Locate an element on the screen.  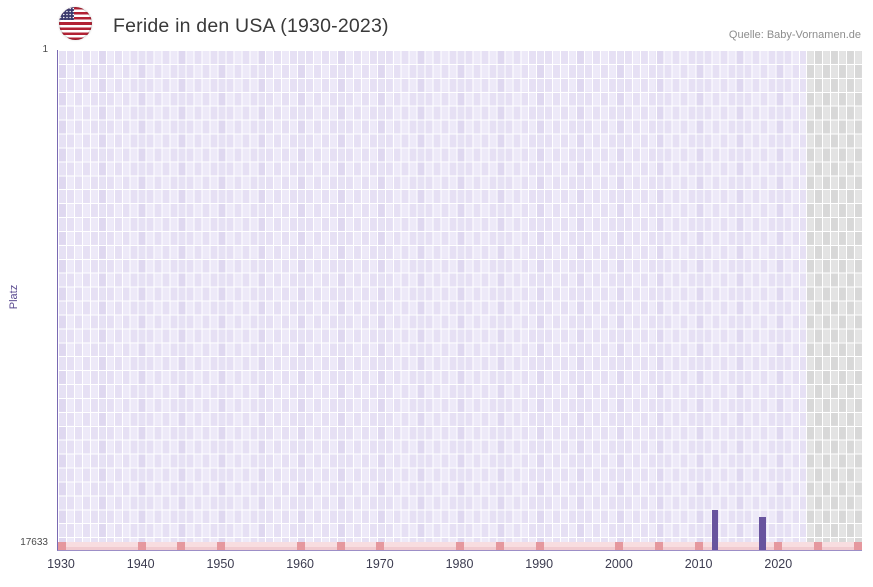
chart-title: Feride in den USA (1930-2023) is located at coordinates (251, 26).